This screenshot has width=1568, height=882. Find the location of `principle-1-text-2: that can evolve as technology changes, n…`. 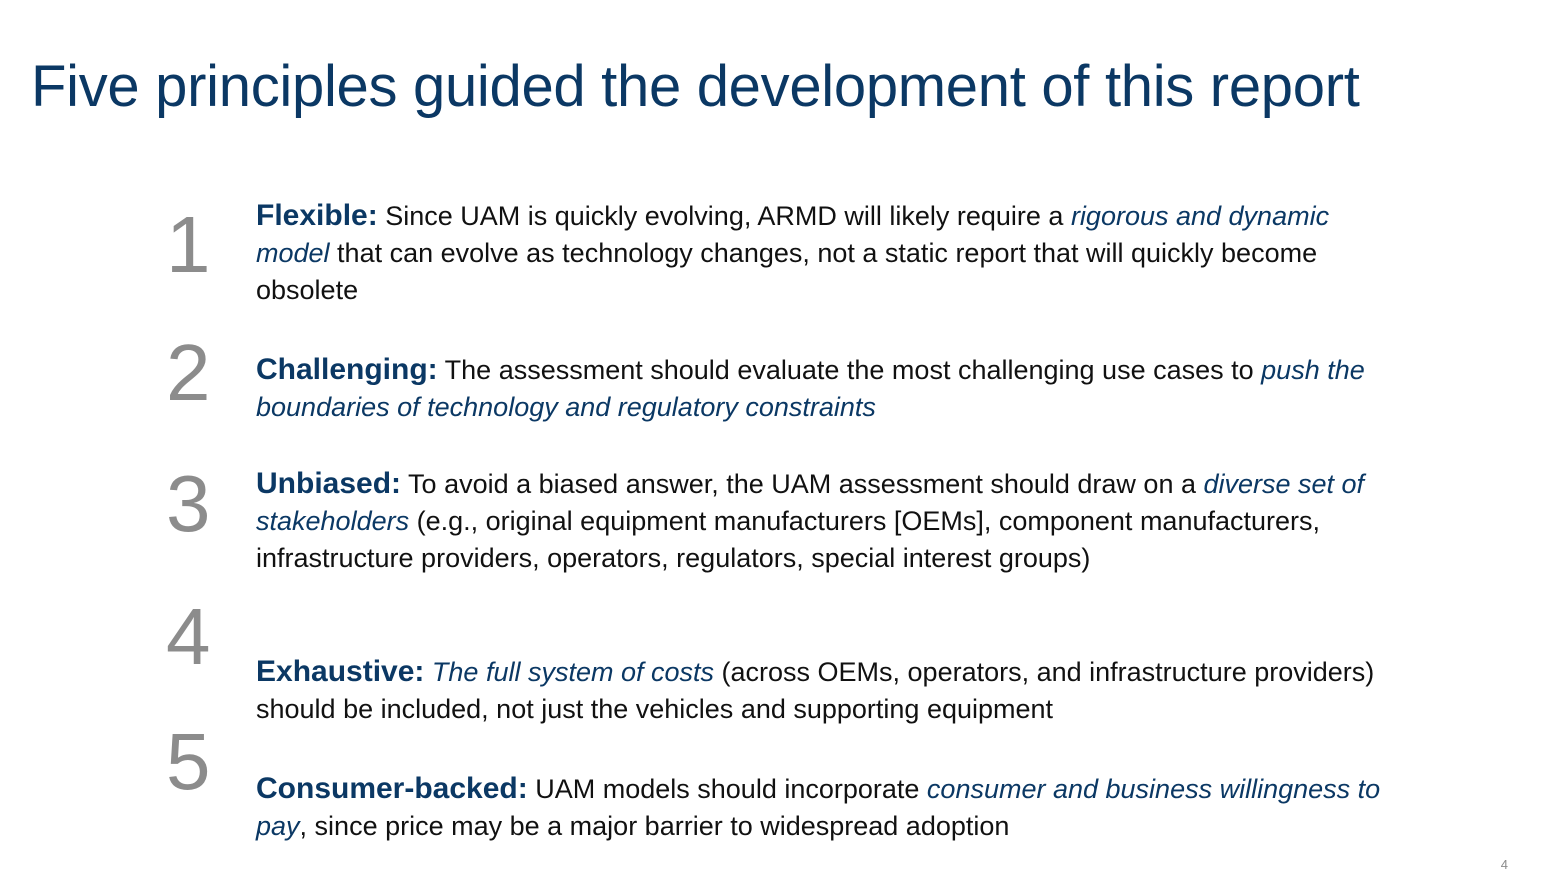

principle-1-text-2: that can evolve as technology changes, n… is located at coordinates (787, 271).